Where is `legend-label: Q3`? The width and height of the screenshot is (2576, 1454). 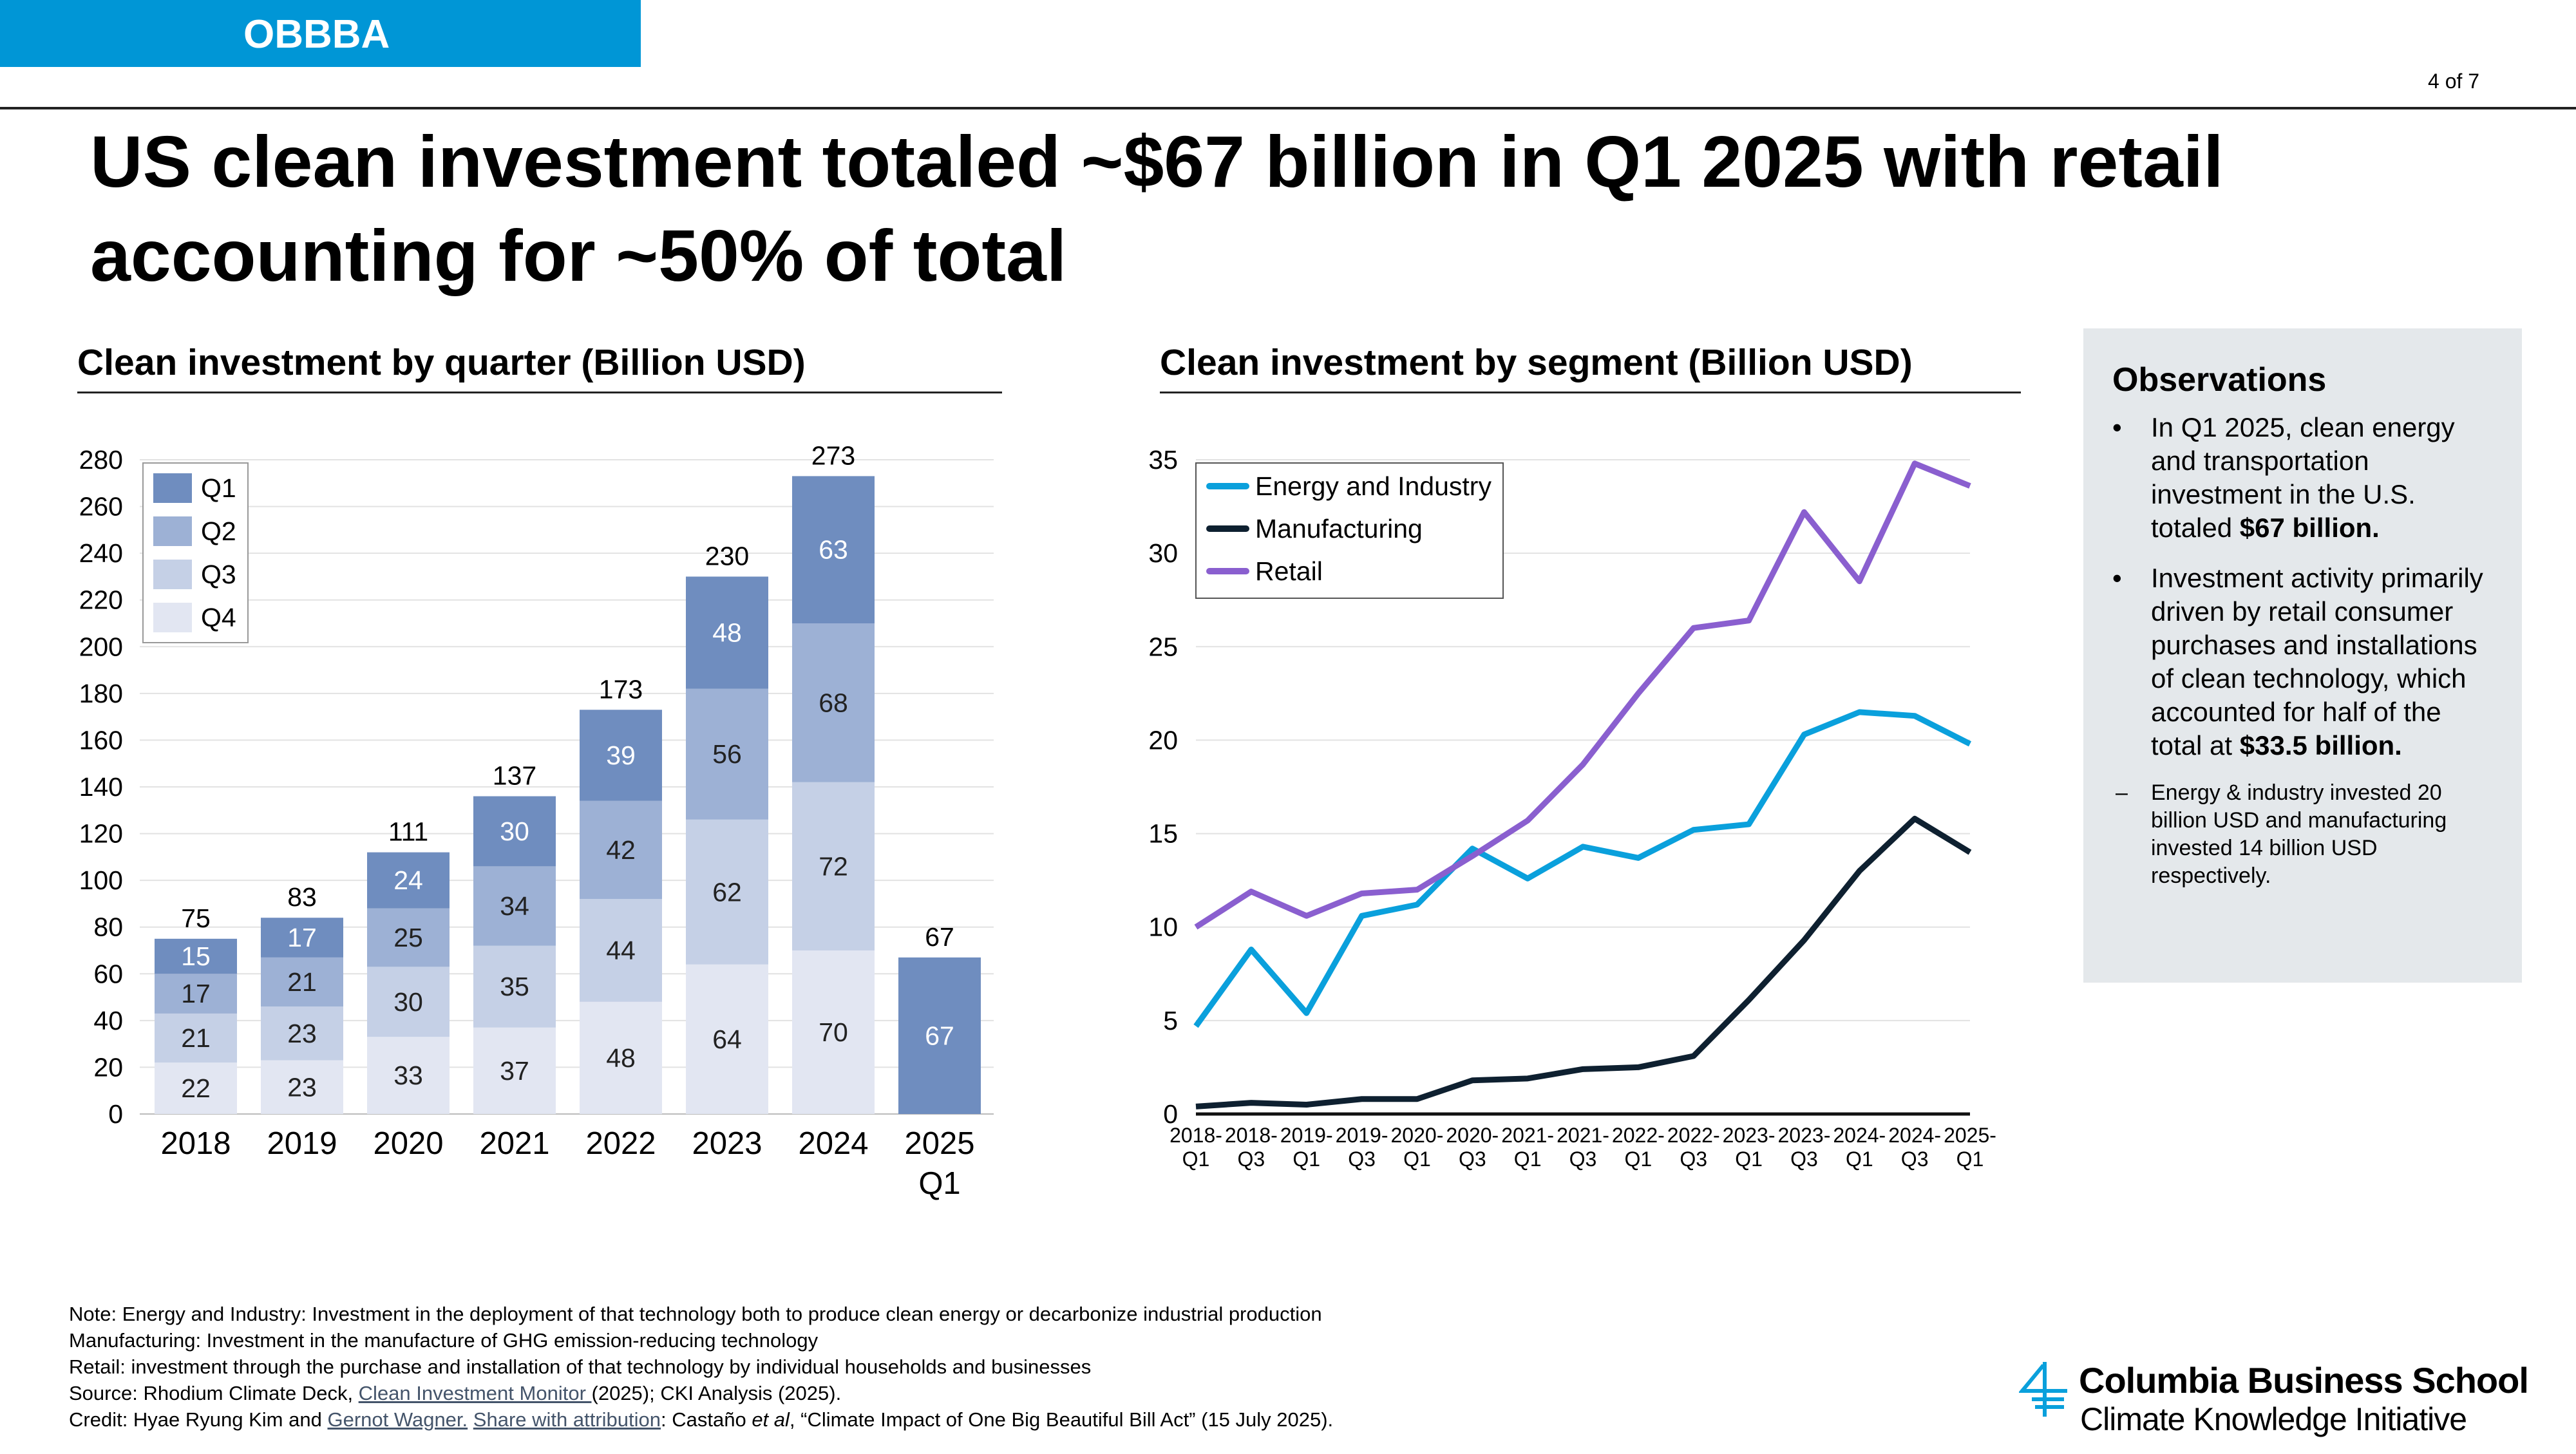
legend-label: Q3 is located at coordinates (218, 574).